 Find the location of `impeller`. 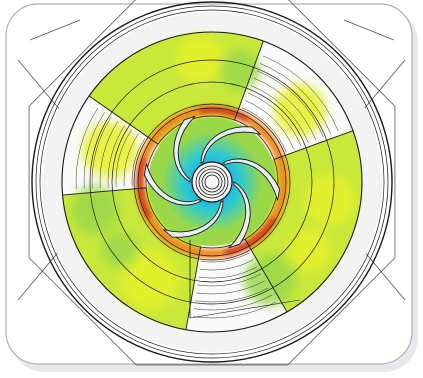

impeller is located at coordinates (212, 182).